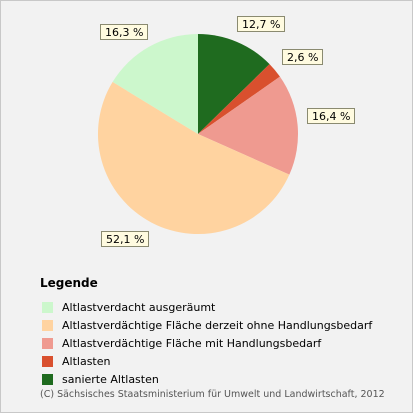 The width and height of the screenshot is (413, 413). Describe the element at coordinates (303, 57) in the screenshot. I see `data-label: 2,6 %` at that location.